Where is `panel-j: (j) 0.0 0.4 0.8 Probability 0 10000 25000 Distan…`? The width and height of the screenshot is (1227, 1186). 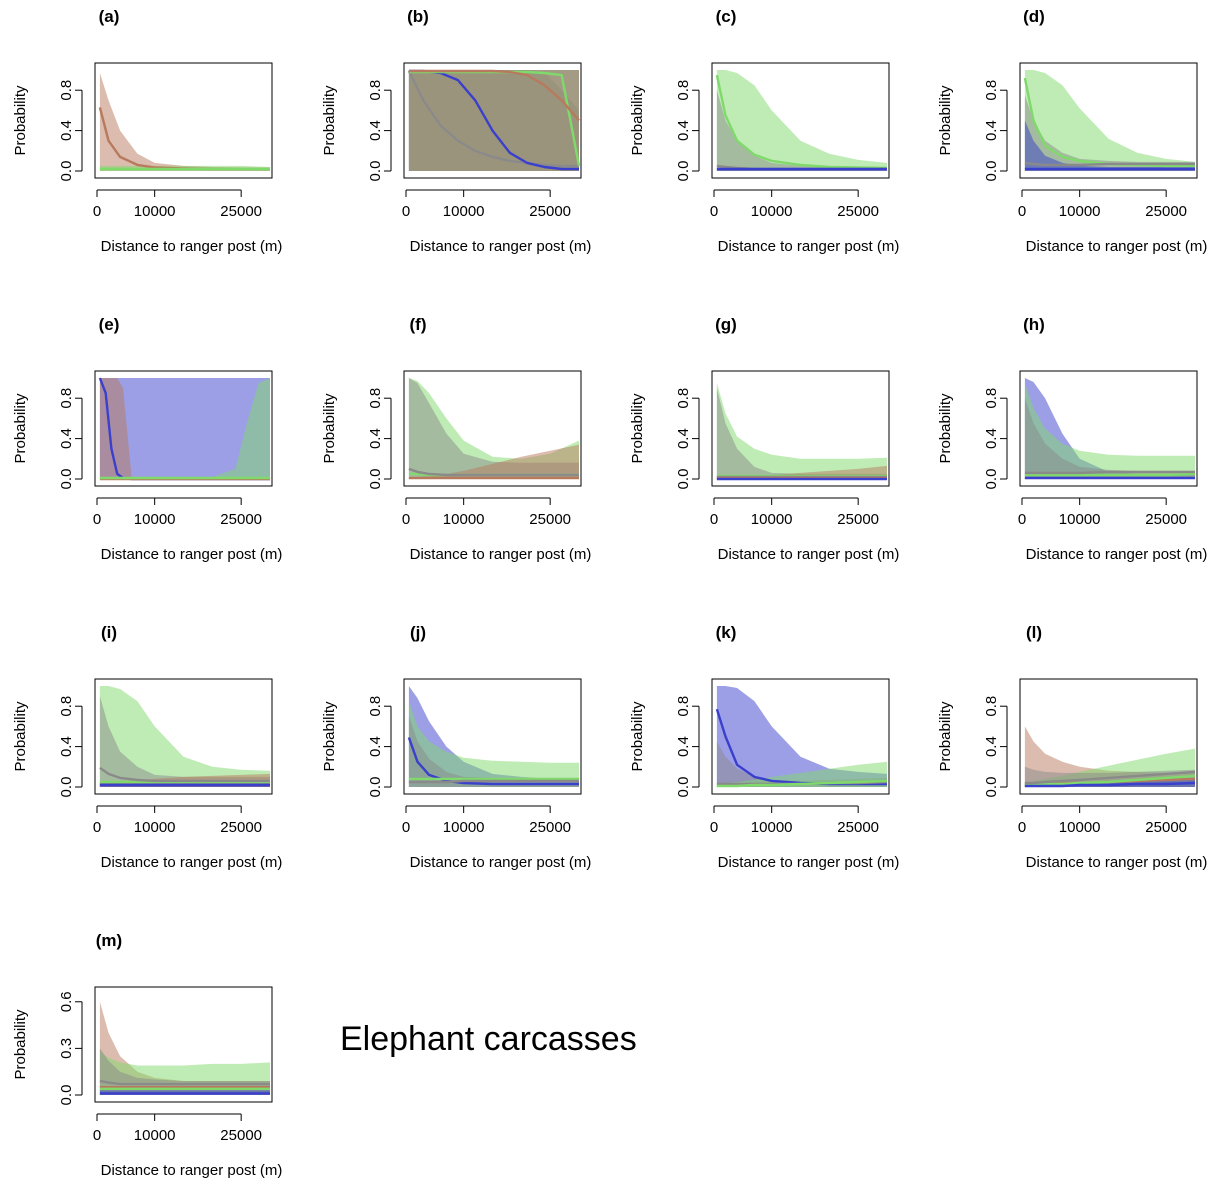
panel-j: (j) 0.0 0.4 0.8 Probability 0 10000 25000 Distan… is located at coordinates (456, 747).